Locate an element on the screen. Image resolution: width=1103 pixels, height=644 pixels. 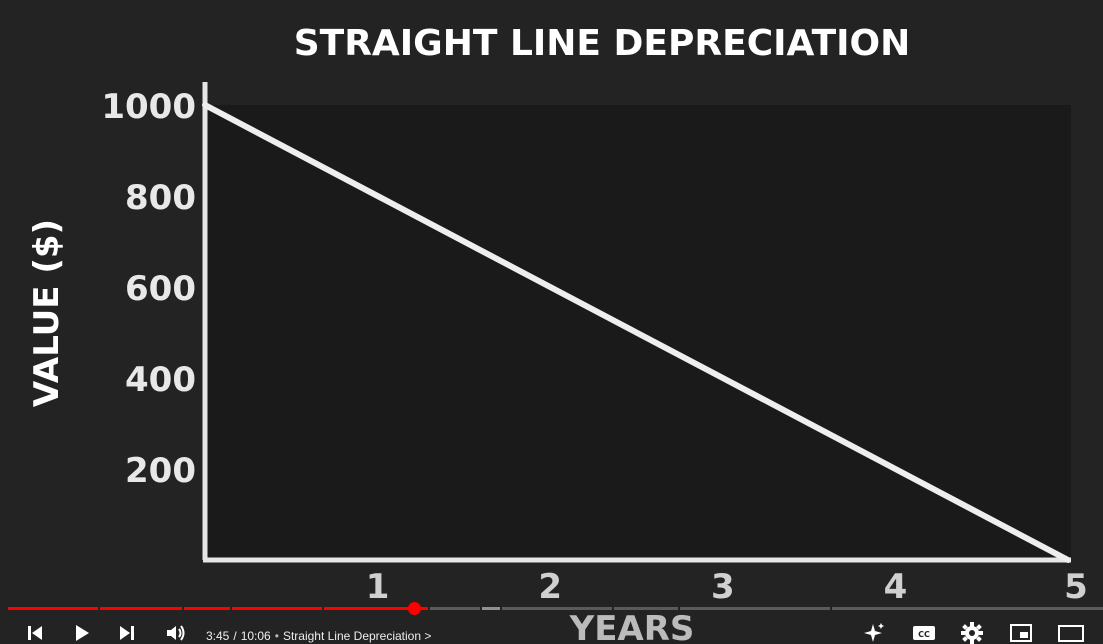
current-time: 3:45 is located at coordinates (218, 636).